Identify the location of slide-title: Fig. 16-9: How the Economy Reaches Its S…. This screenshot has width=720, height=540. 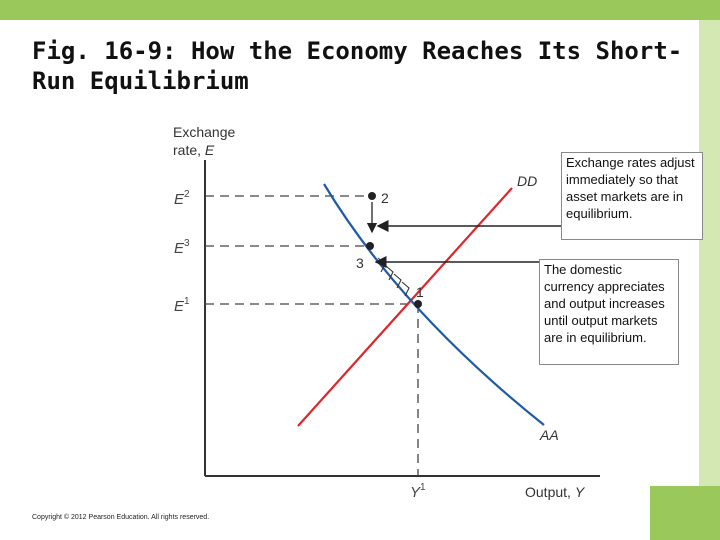
(357, 66).